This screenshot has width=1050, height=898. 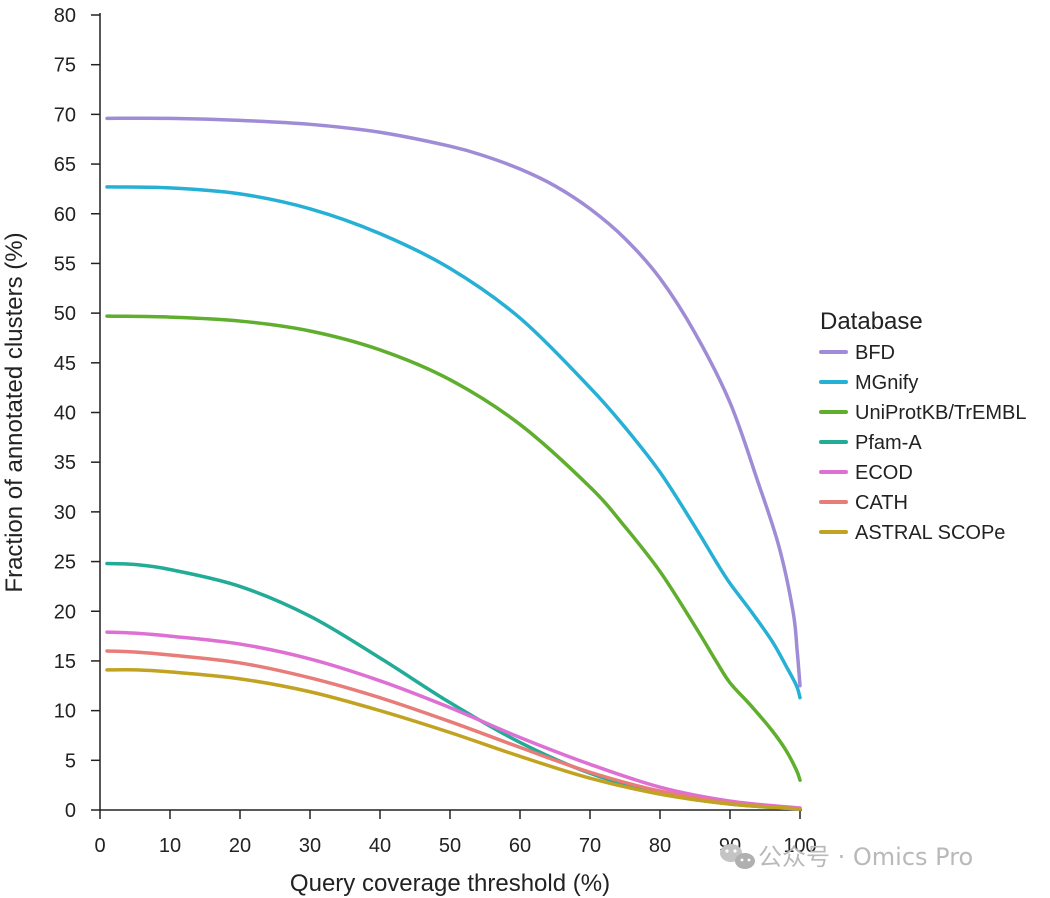 What do you see at coordinates (450, 883) in the screenshot?
I see `x-axis-title: Query coverage threshold (%)` at bounding box center [450, 883].